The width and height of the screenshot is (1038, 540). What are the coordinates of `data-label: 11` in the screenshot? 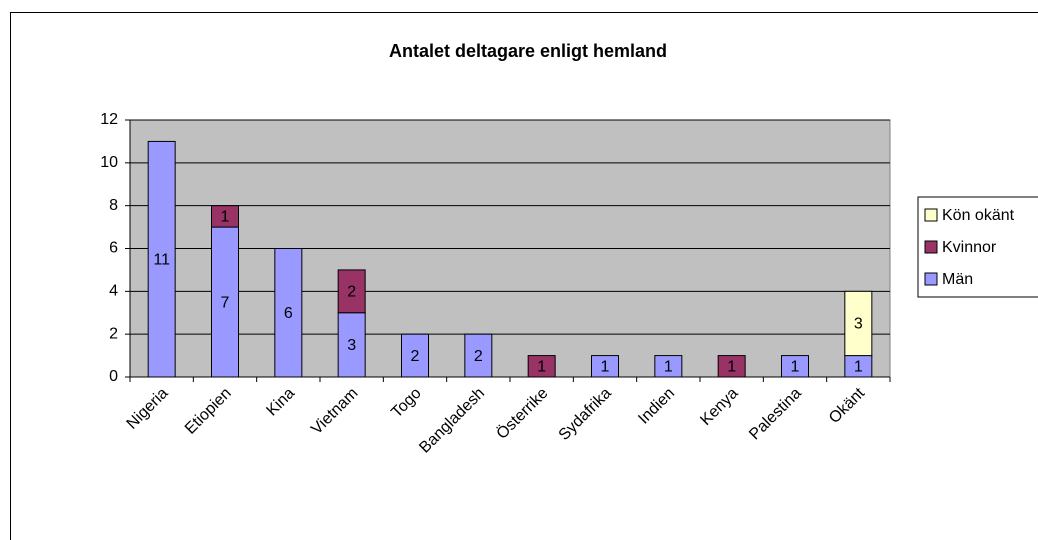 It's located at (161, 259).